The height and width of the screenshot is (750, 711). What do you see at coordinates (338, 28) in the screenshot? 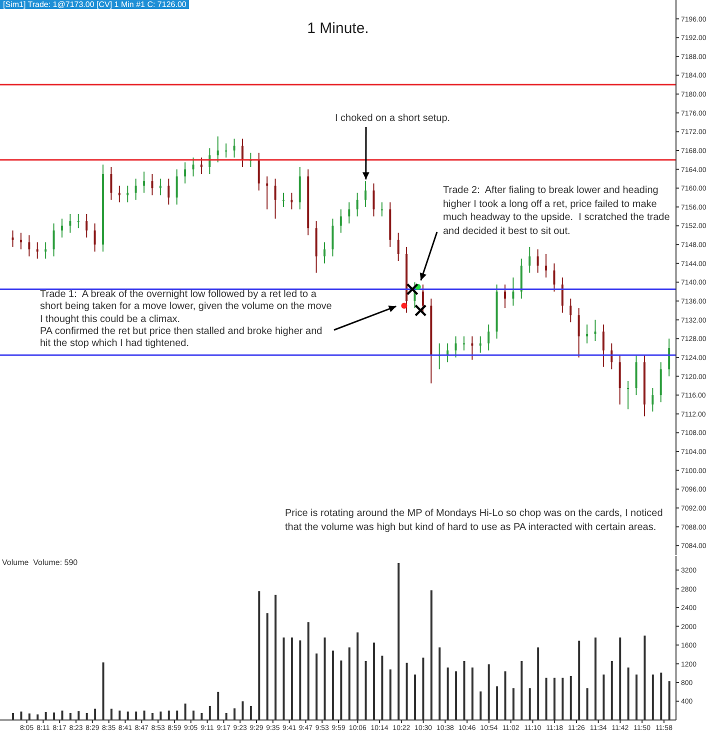
I see `text: 1 Minute.` at bounding box center [338, 28].